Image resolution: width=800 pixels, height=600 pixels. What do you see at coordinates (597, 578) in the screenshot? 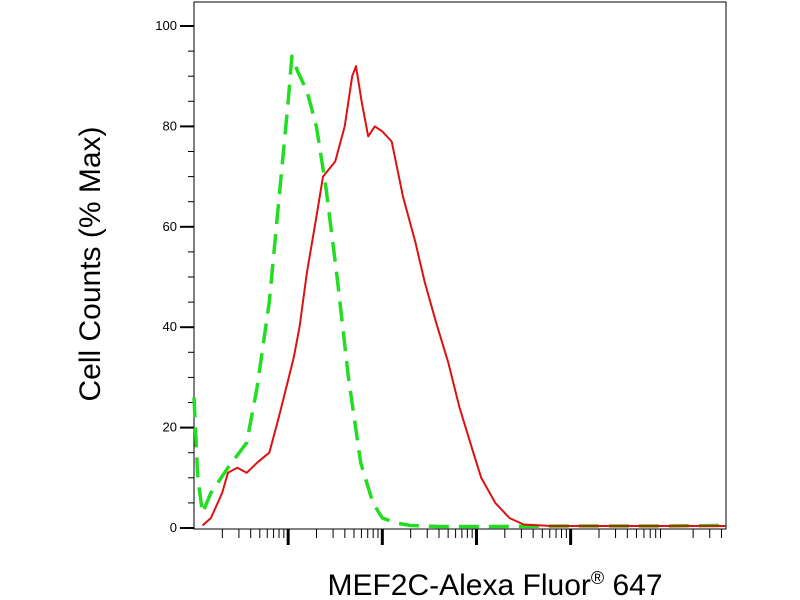
I see `x-axis-title-superscript: ®` at bounding box center [597, 578].